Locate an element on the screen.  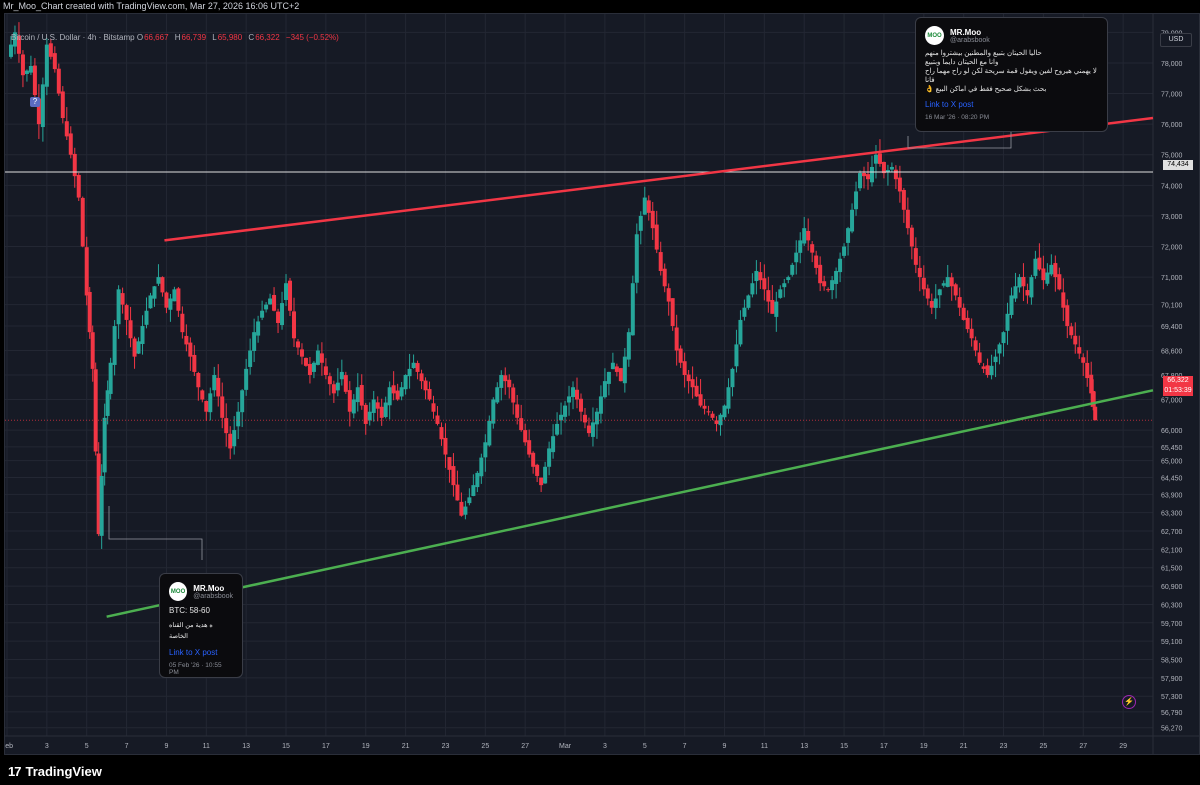
currency-button: USD is located at coordinates (1176, 40).